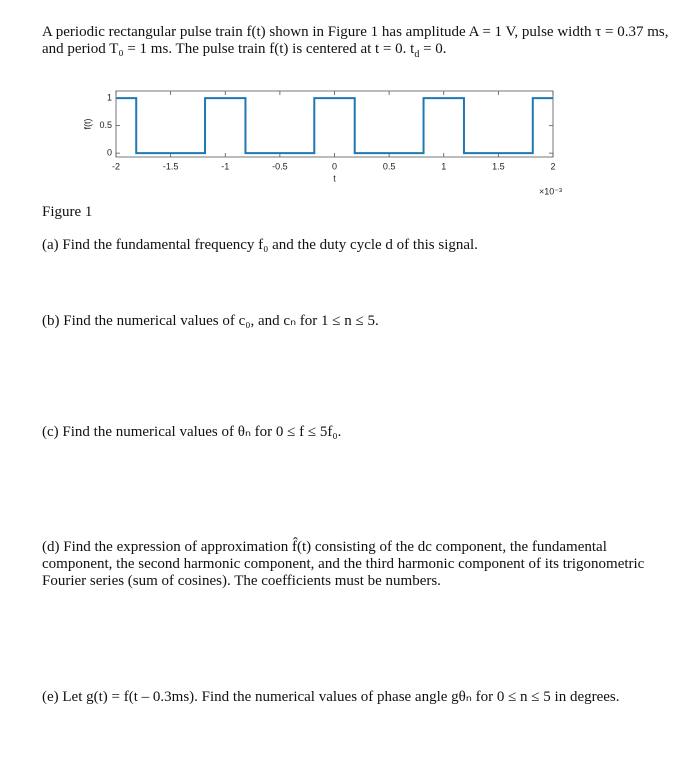 Image resolution: width=696 pixels, height=771 pixels. I want to click on x-tick-label: -0.5, so click(280, 166).